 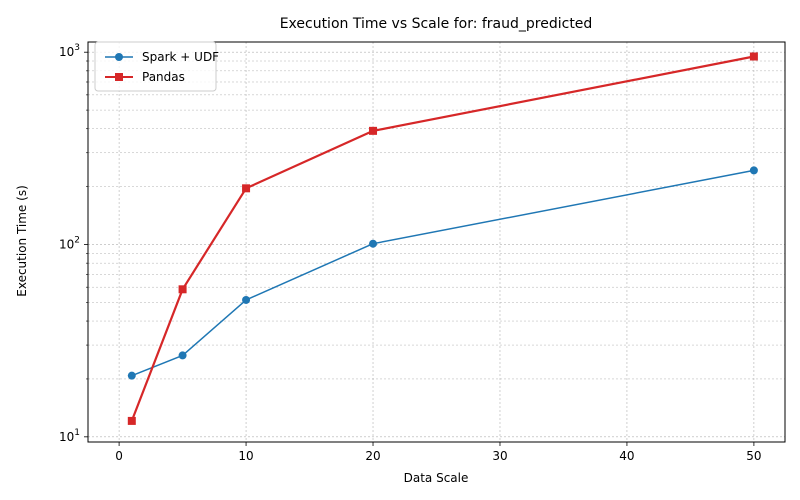 What do you see at coordinates (163, 77) in the screenshot?
I see `legend-label-pandas: Pandas` at bounding box center [163, 77].